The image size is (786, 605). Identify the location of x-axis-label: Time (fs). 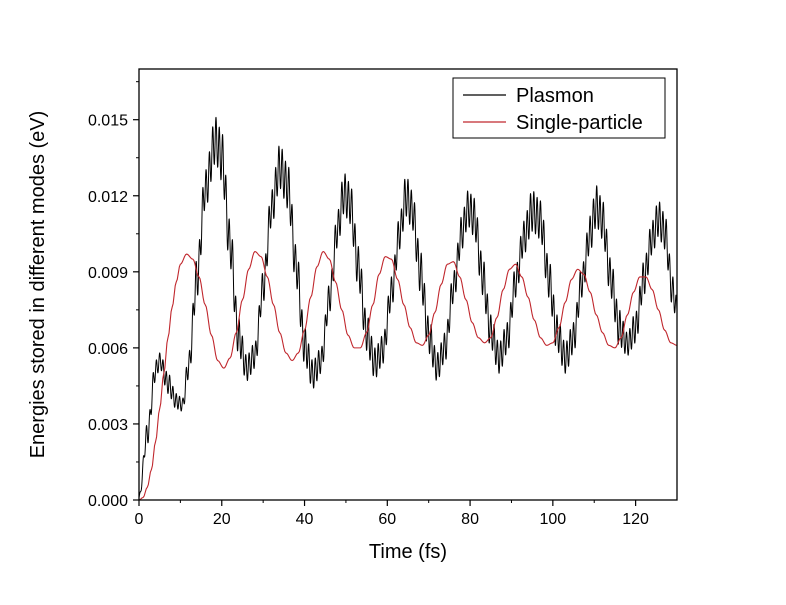
(408, 552).